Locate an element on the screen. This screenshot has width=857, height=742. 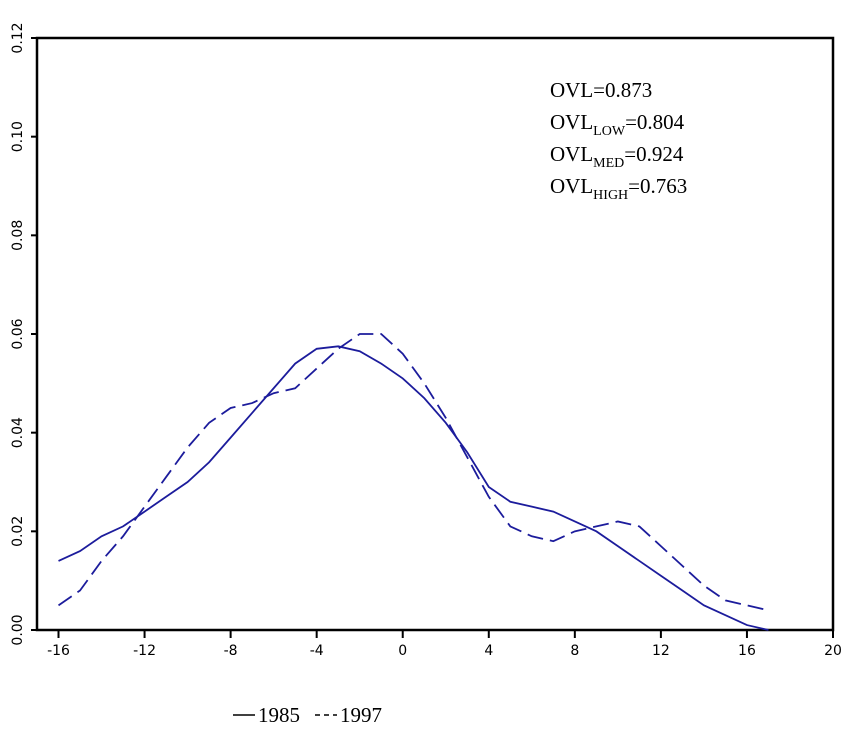
annotation-value: =0.804 is located at coordinates (655, 122).